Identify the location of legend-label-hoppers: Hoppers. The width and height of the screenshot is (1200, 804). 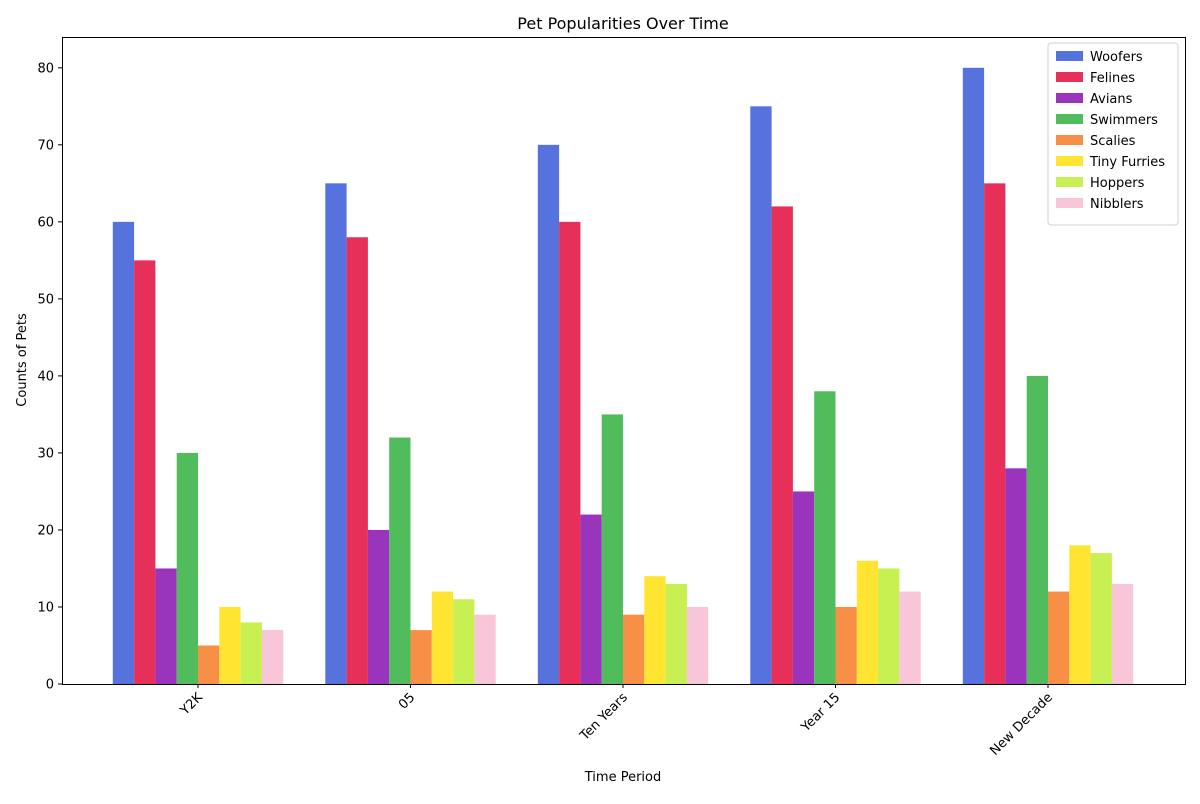
(1117, 183).